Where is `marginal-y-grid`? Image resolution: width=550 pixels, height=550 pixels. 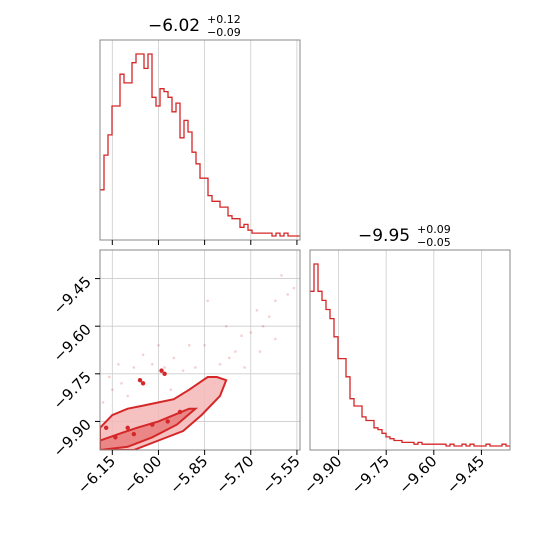
marginal-y-grid is located at coordinates (410, 350).